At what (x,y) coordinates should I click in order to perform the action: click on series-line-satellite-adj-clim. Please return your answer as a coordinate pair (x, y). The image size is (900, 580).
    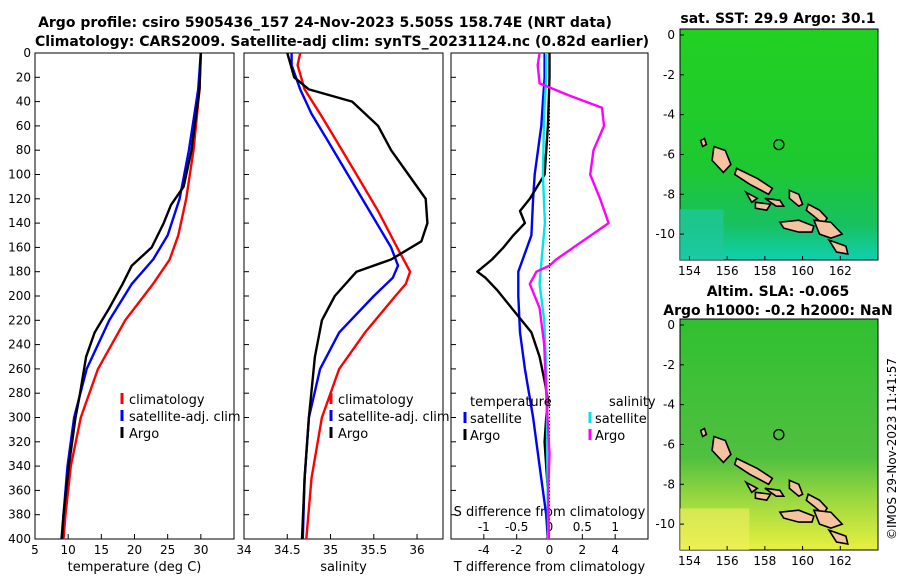
    Looking at the image, I should click on (131, 296).